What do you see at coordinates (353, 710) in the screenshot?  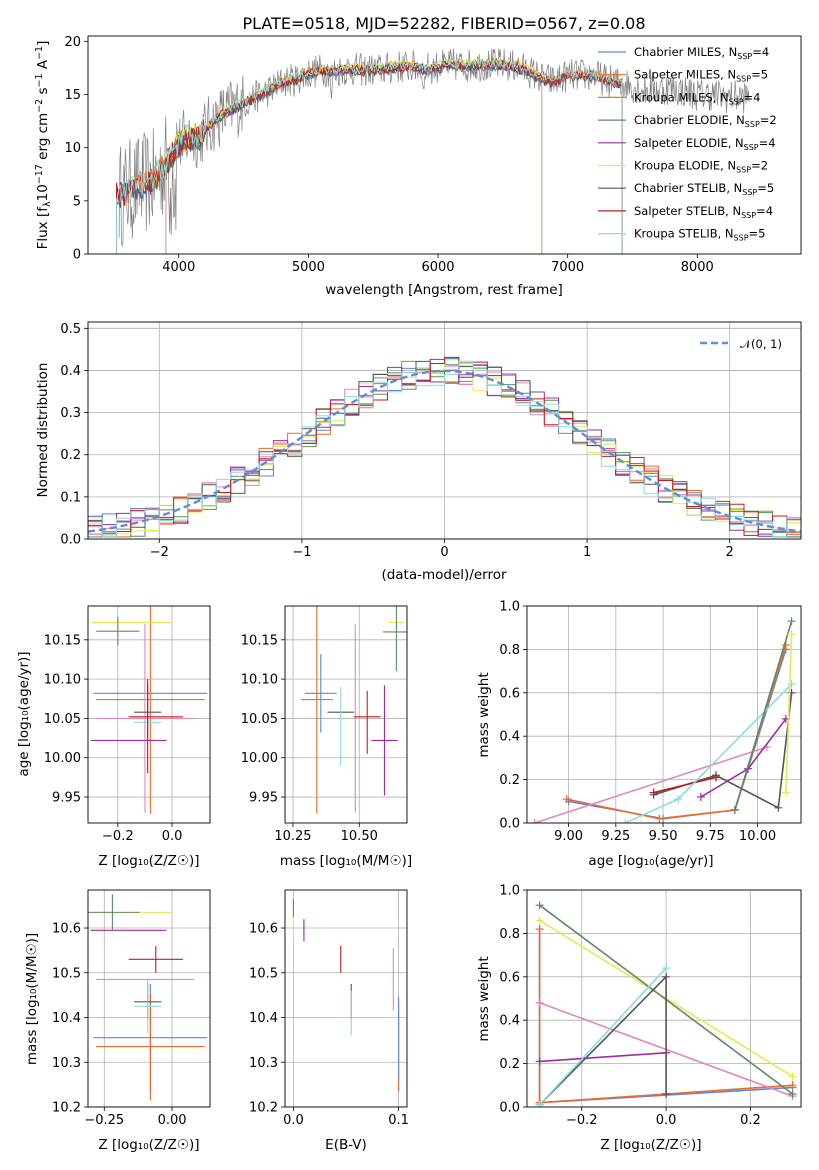 I see `age-vs-mass-points` at bounding box center [353, 710].